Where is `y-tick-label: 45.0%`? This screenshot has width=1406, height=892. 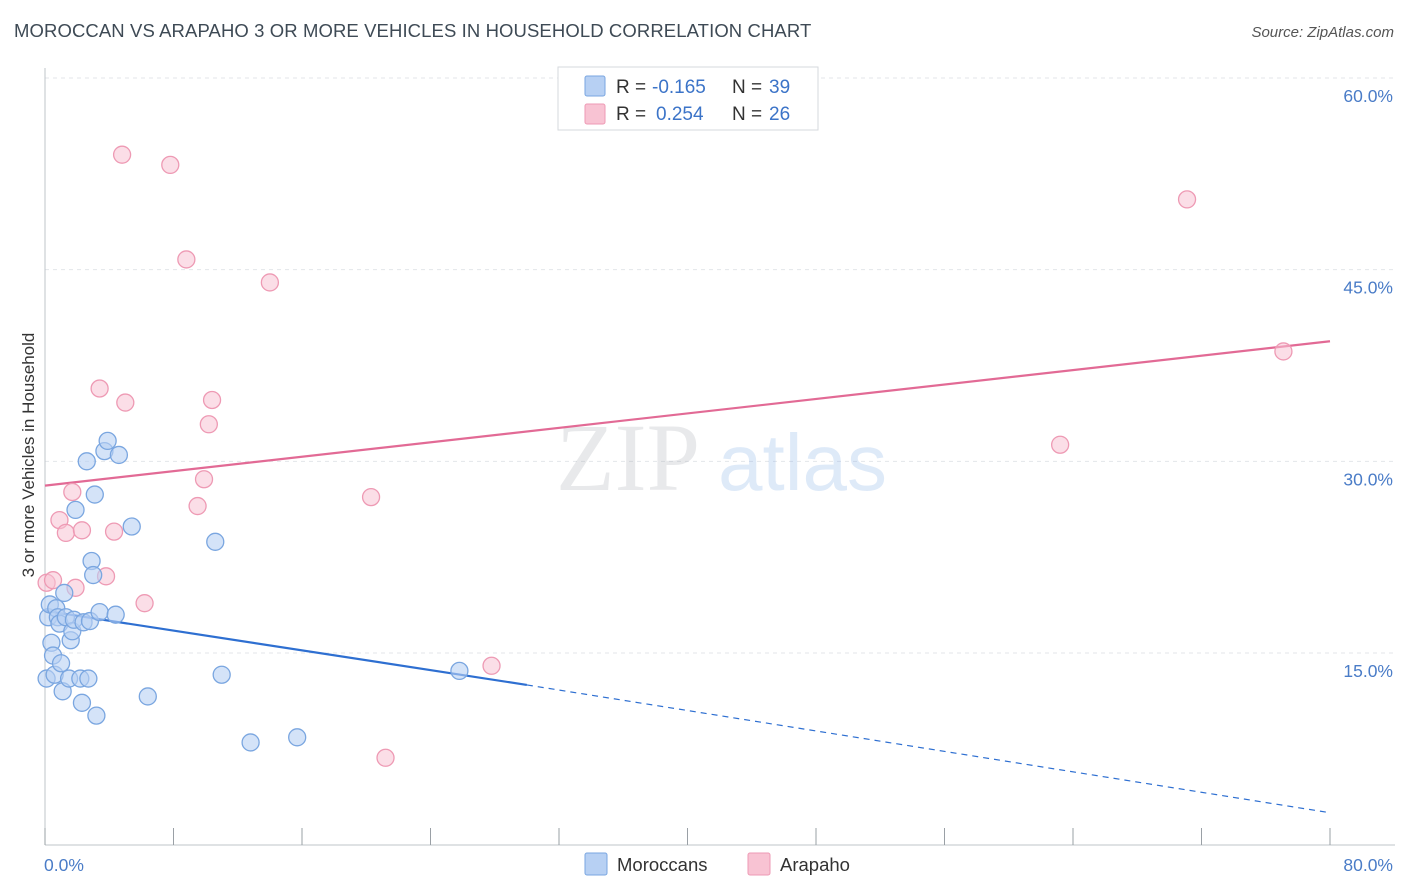 y-tick-label: 45.0% is located at coordinates (1368, 288).